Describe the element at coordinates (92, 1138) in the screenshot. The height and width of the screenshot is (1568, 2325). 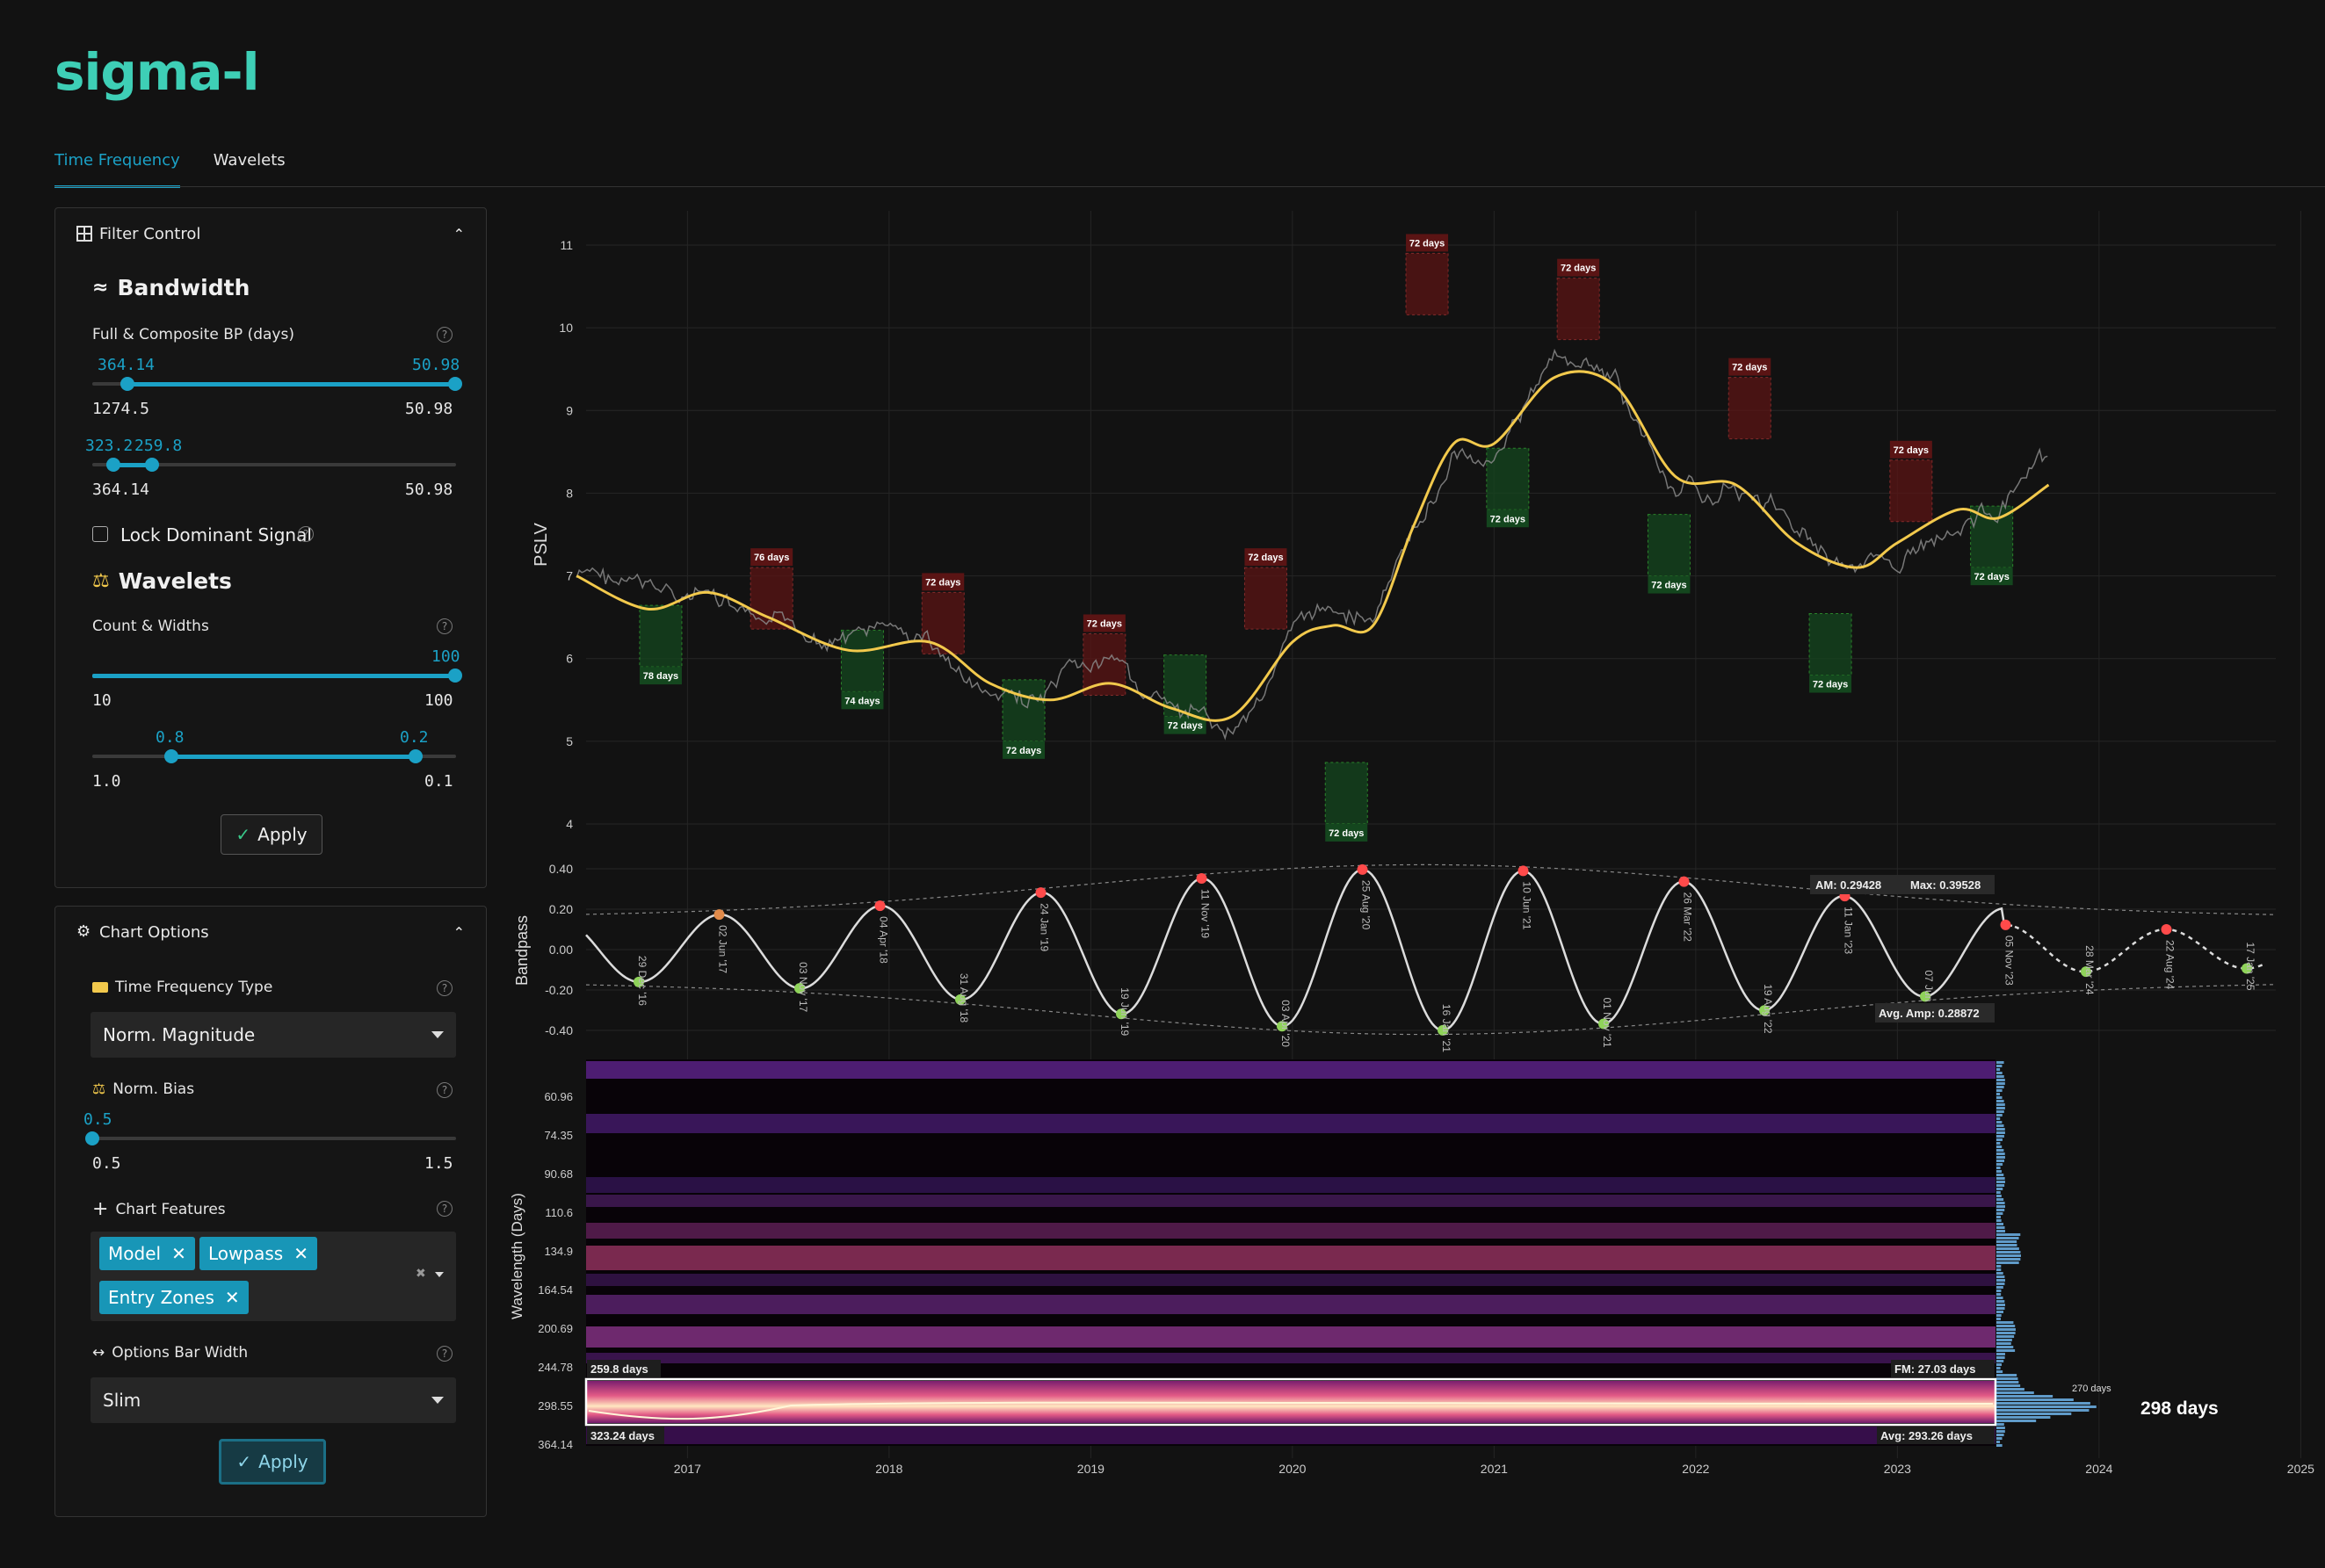
I see `norm-bias-handle` at that location.